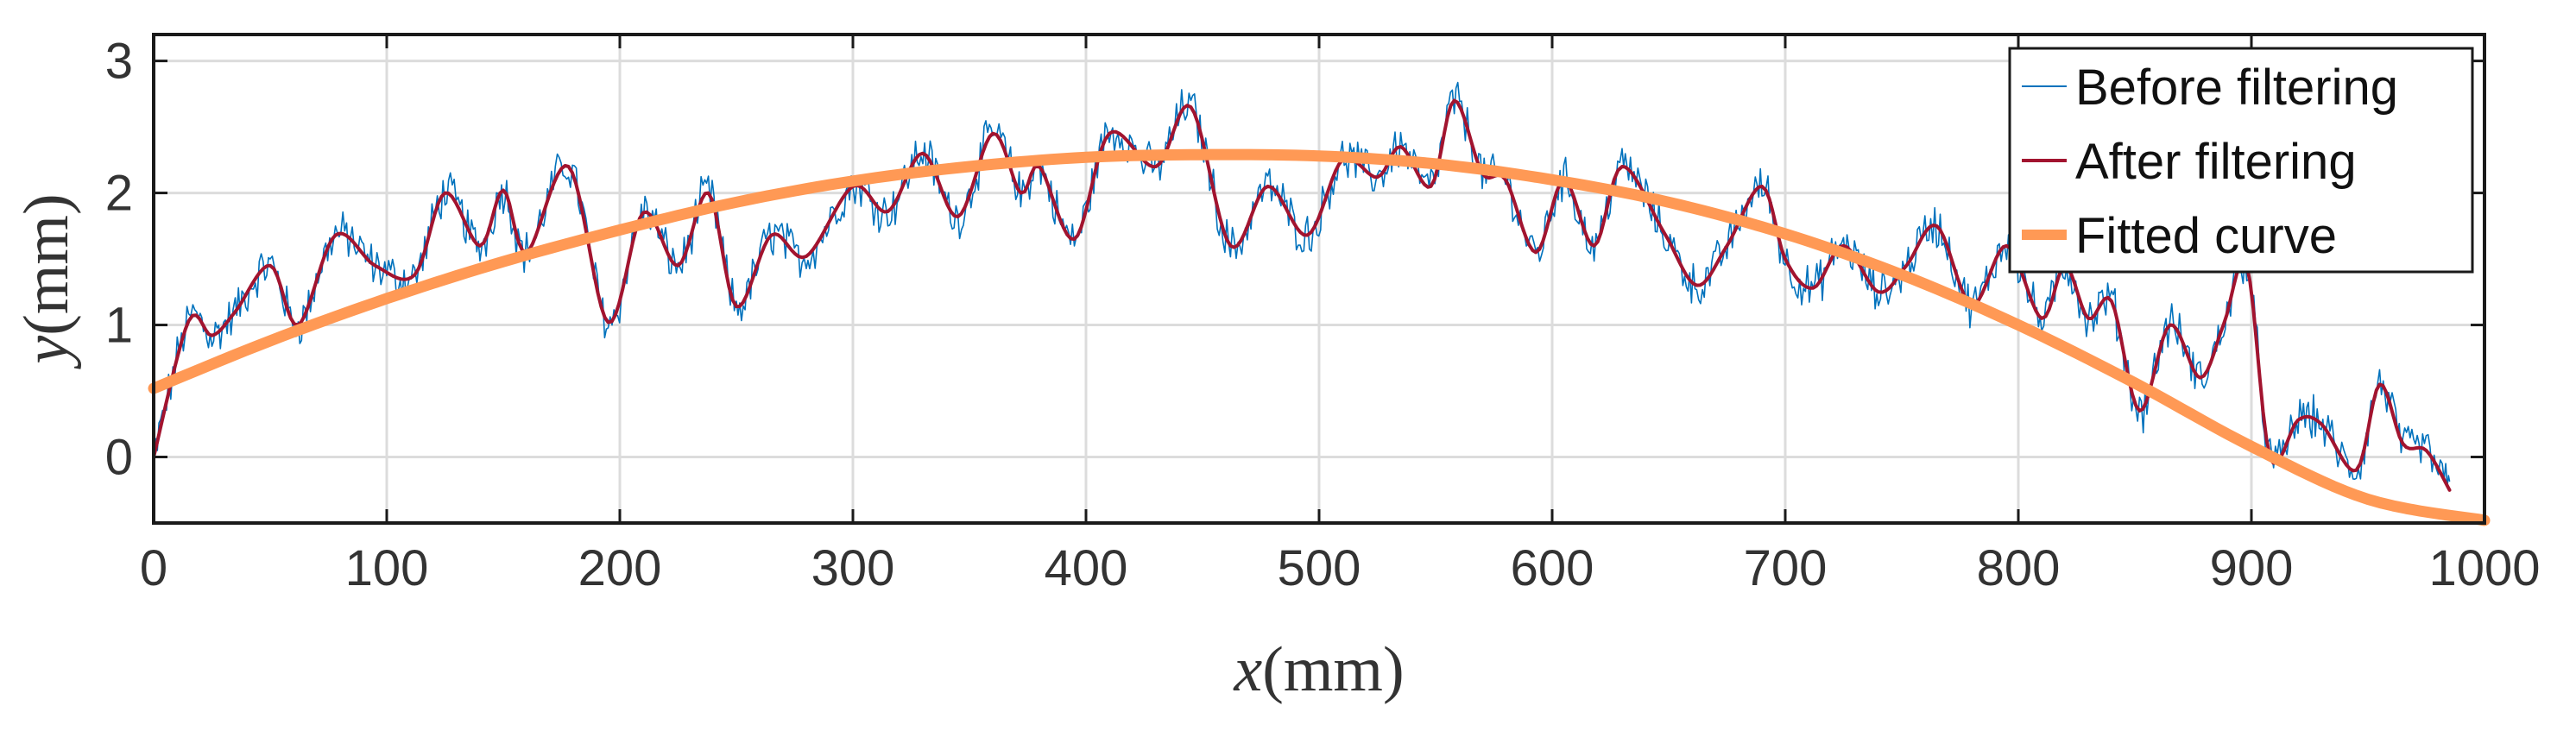 This screenshot has width=2576, height=731. I want to click on x-tick-label: 300, so click(853, 568).